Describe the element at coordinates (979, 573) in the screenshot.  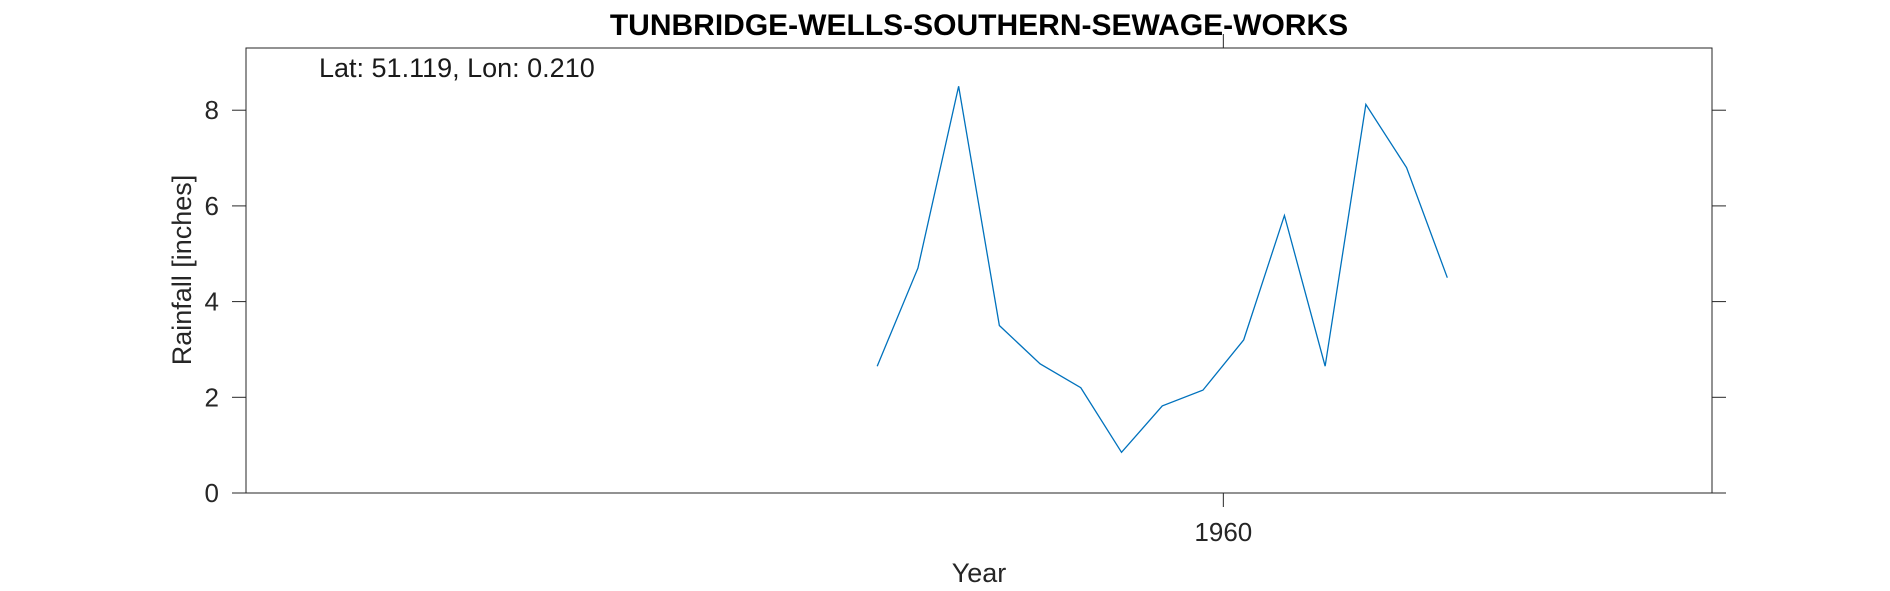
I see `x-axis-label: Year` at that location.